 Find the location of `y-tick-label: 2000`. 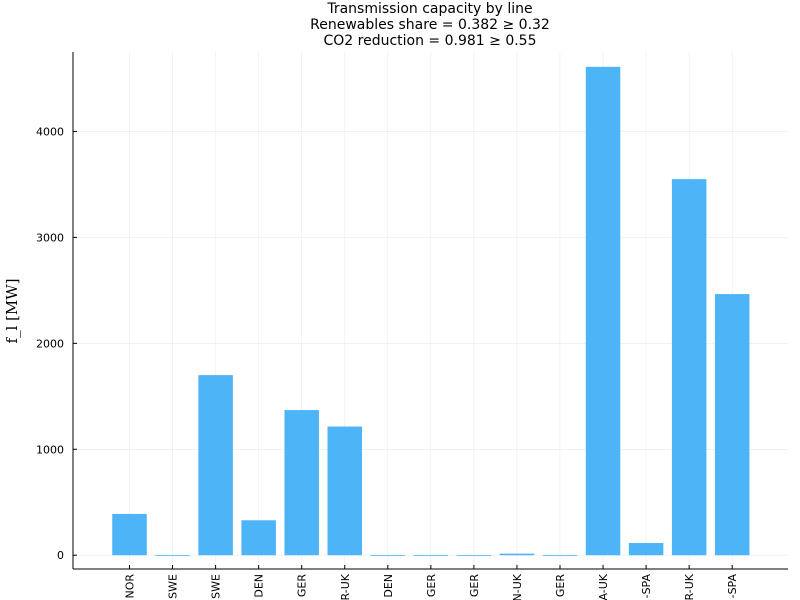

y-tick-label: 2000 is located at coordinates (50, 343).